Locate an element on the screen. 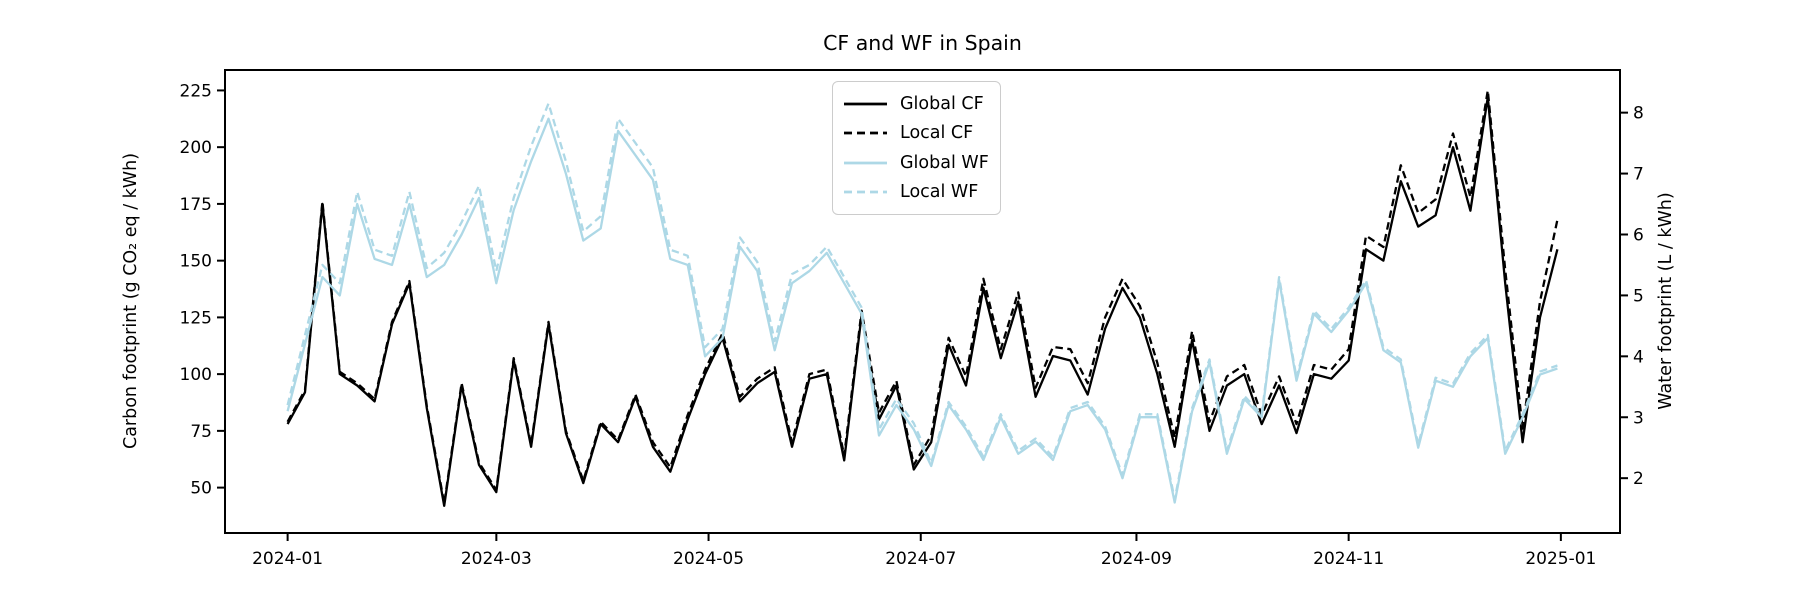 Image resolution: width=1800 pixels, height=600 pixels. y-left-tick-label: 175 is located at coordinates (196, 205).